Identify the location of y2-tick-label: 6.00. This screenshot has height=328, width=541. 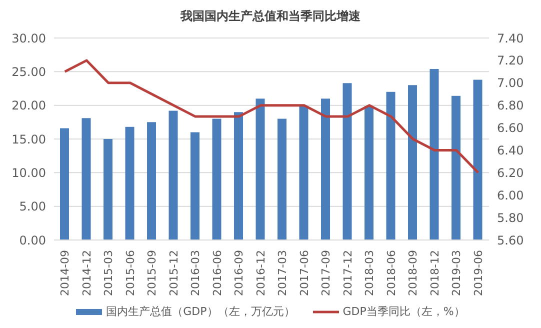
(510, 195).